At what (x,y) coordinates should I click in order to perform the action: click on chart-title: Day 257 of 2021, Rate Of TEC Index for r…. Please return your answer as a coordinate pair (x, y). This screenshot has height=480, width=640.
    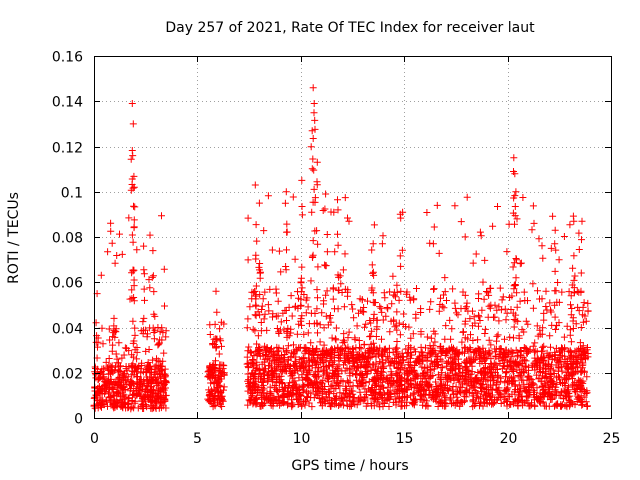
    Looking at the image, I should click on (350, 28).